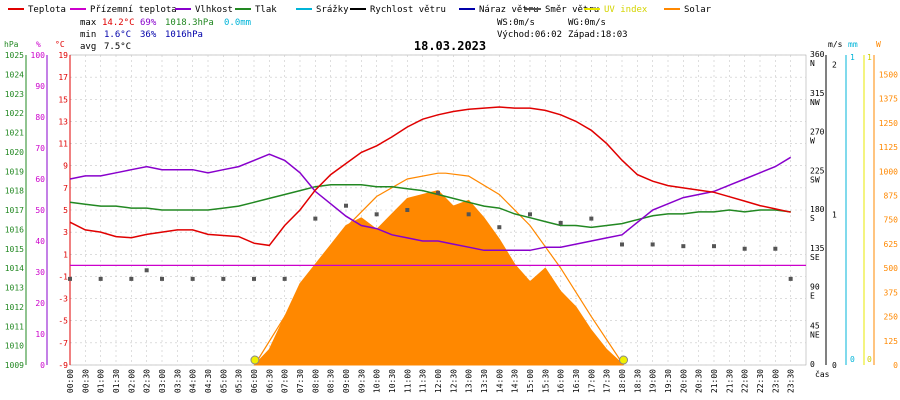  Describe the element at coordinates (698, 10) in the screenshot. I see `legend-label: Solar` at that location.